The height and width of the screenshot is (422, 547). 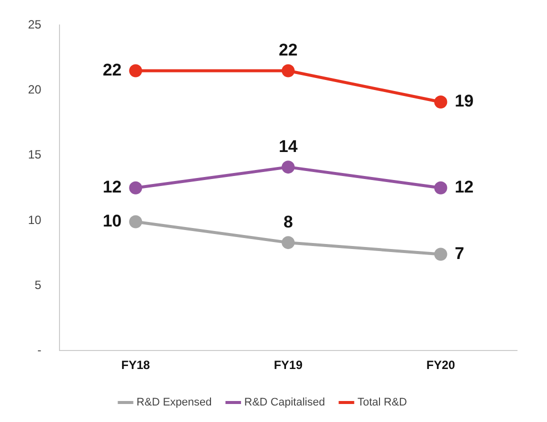 I want to click on legend-label: Total R&D, so click(x=382, y=402).